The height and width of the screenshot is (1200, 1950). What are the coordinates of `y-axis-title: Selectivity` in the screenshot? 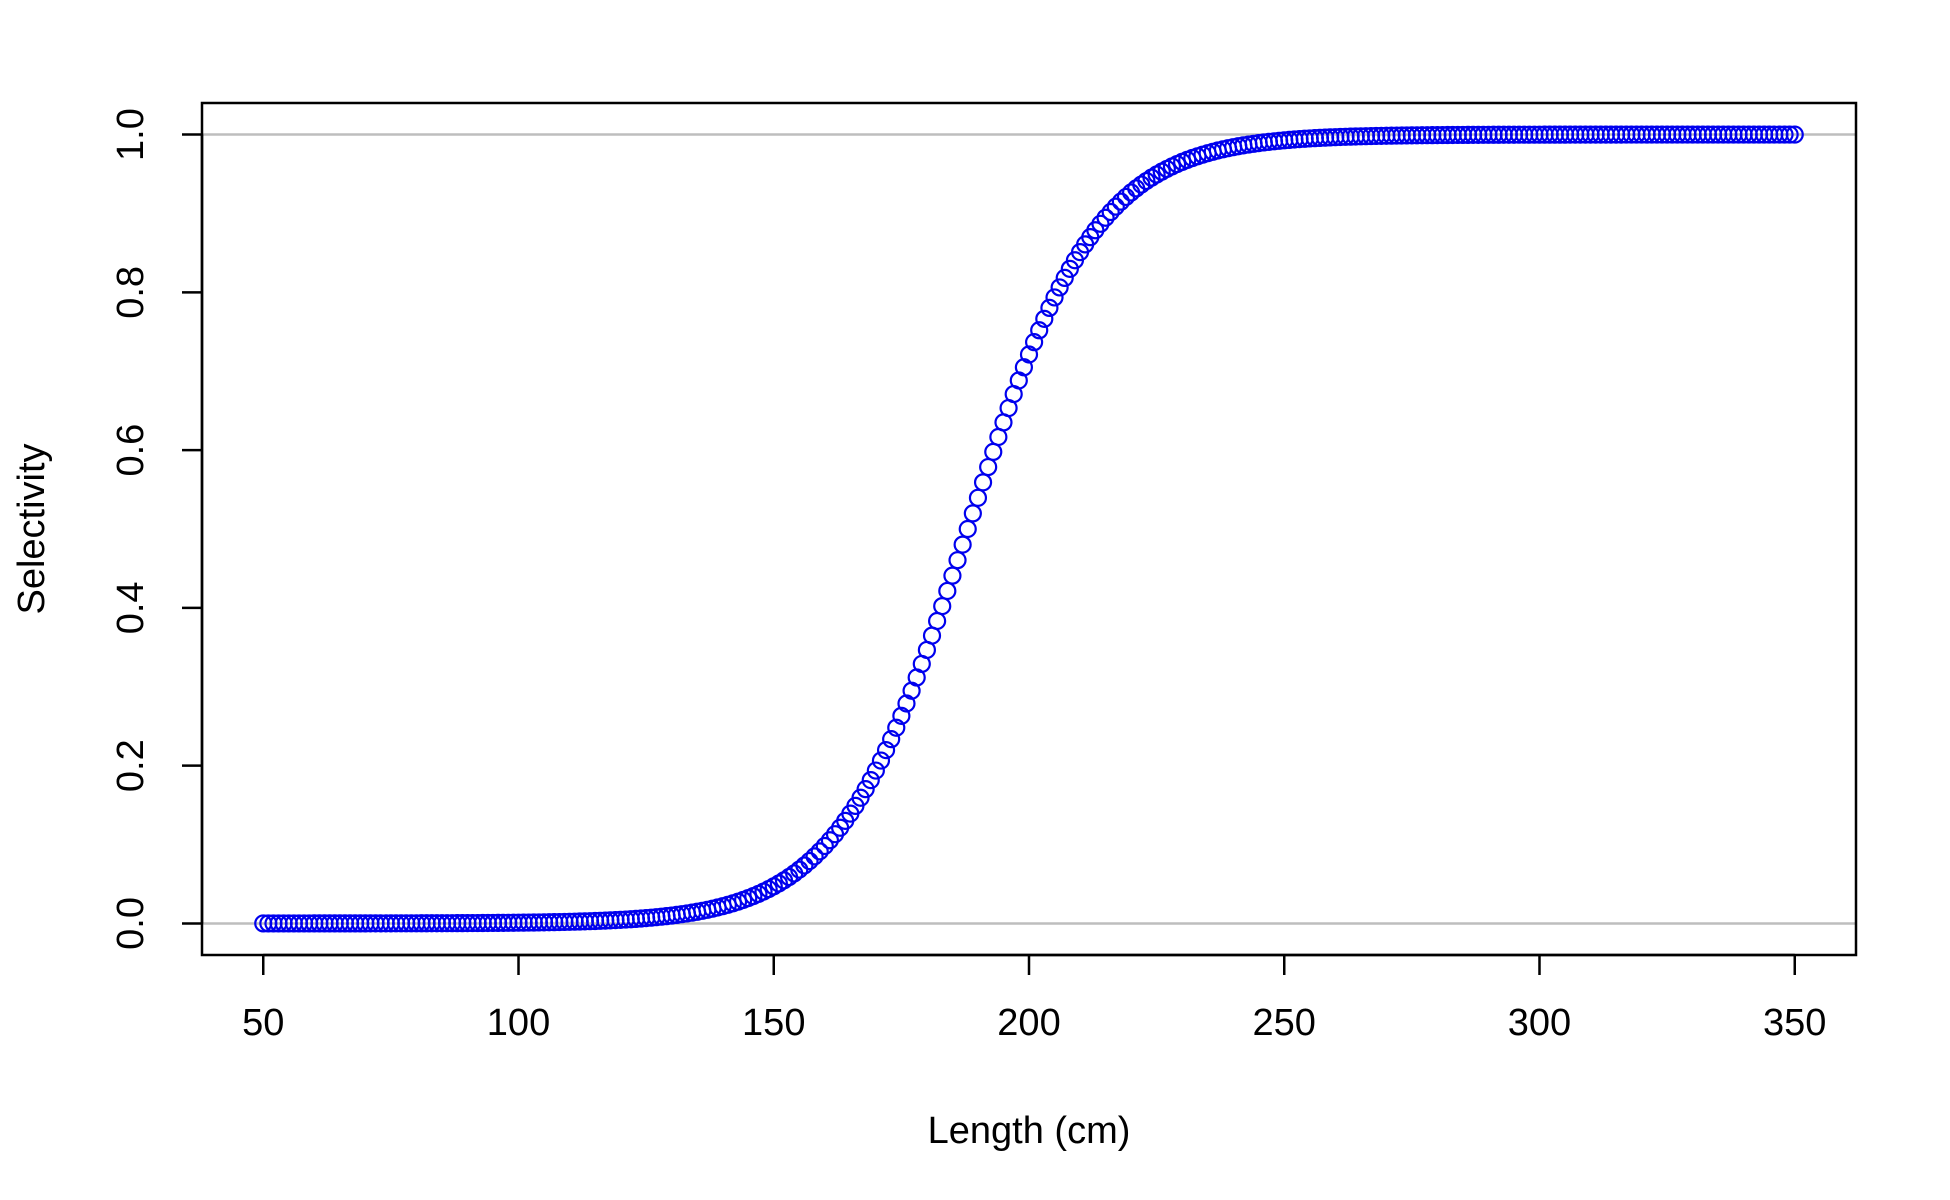 It's located at (32, 528).